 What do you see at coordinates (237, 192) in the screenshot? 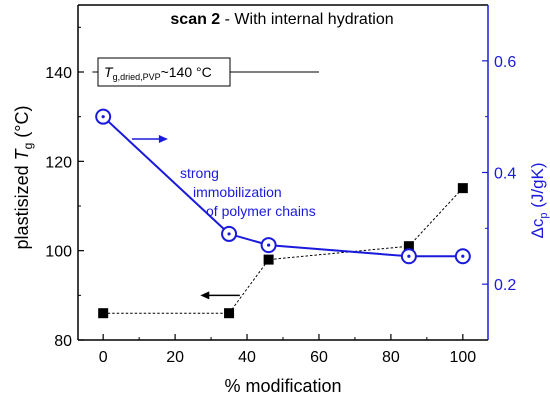
I see `annotation-line: immobilization` at bounding box center [237, 192].